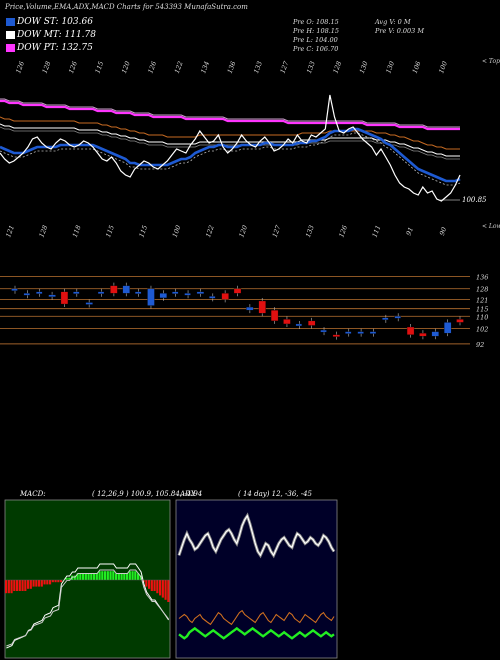 The image size is (500, 660). What do you see at coordinates (400, 31) in the screenshot?
I see `ohlc-volume: Pre V: 0.003 M` at bounding box center [400, 31].